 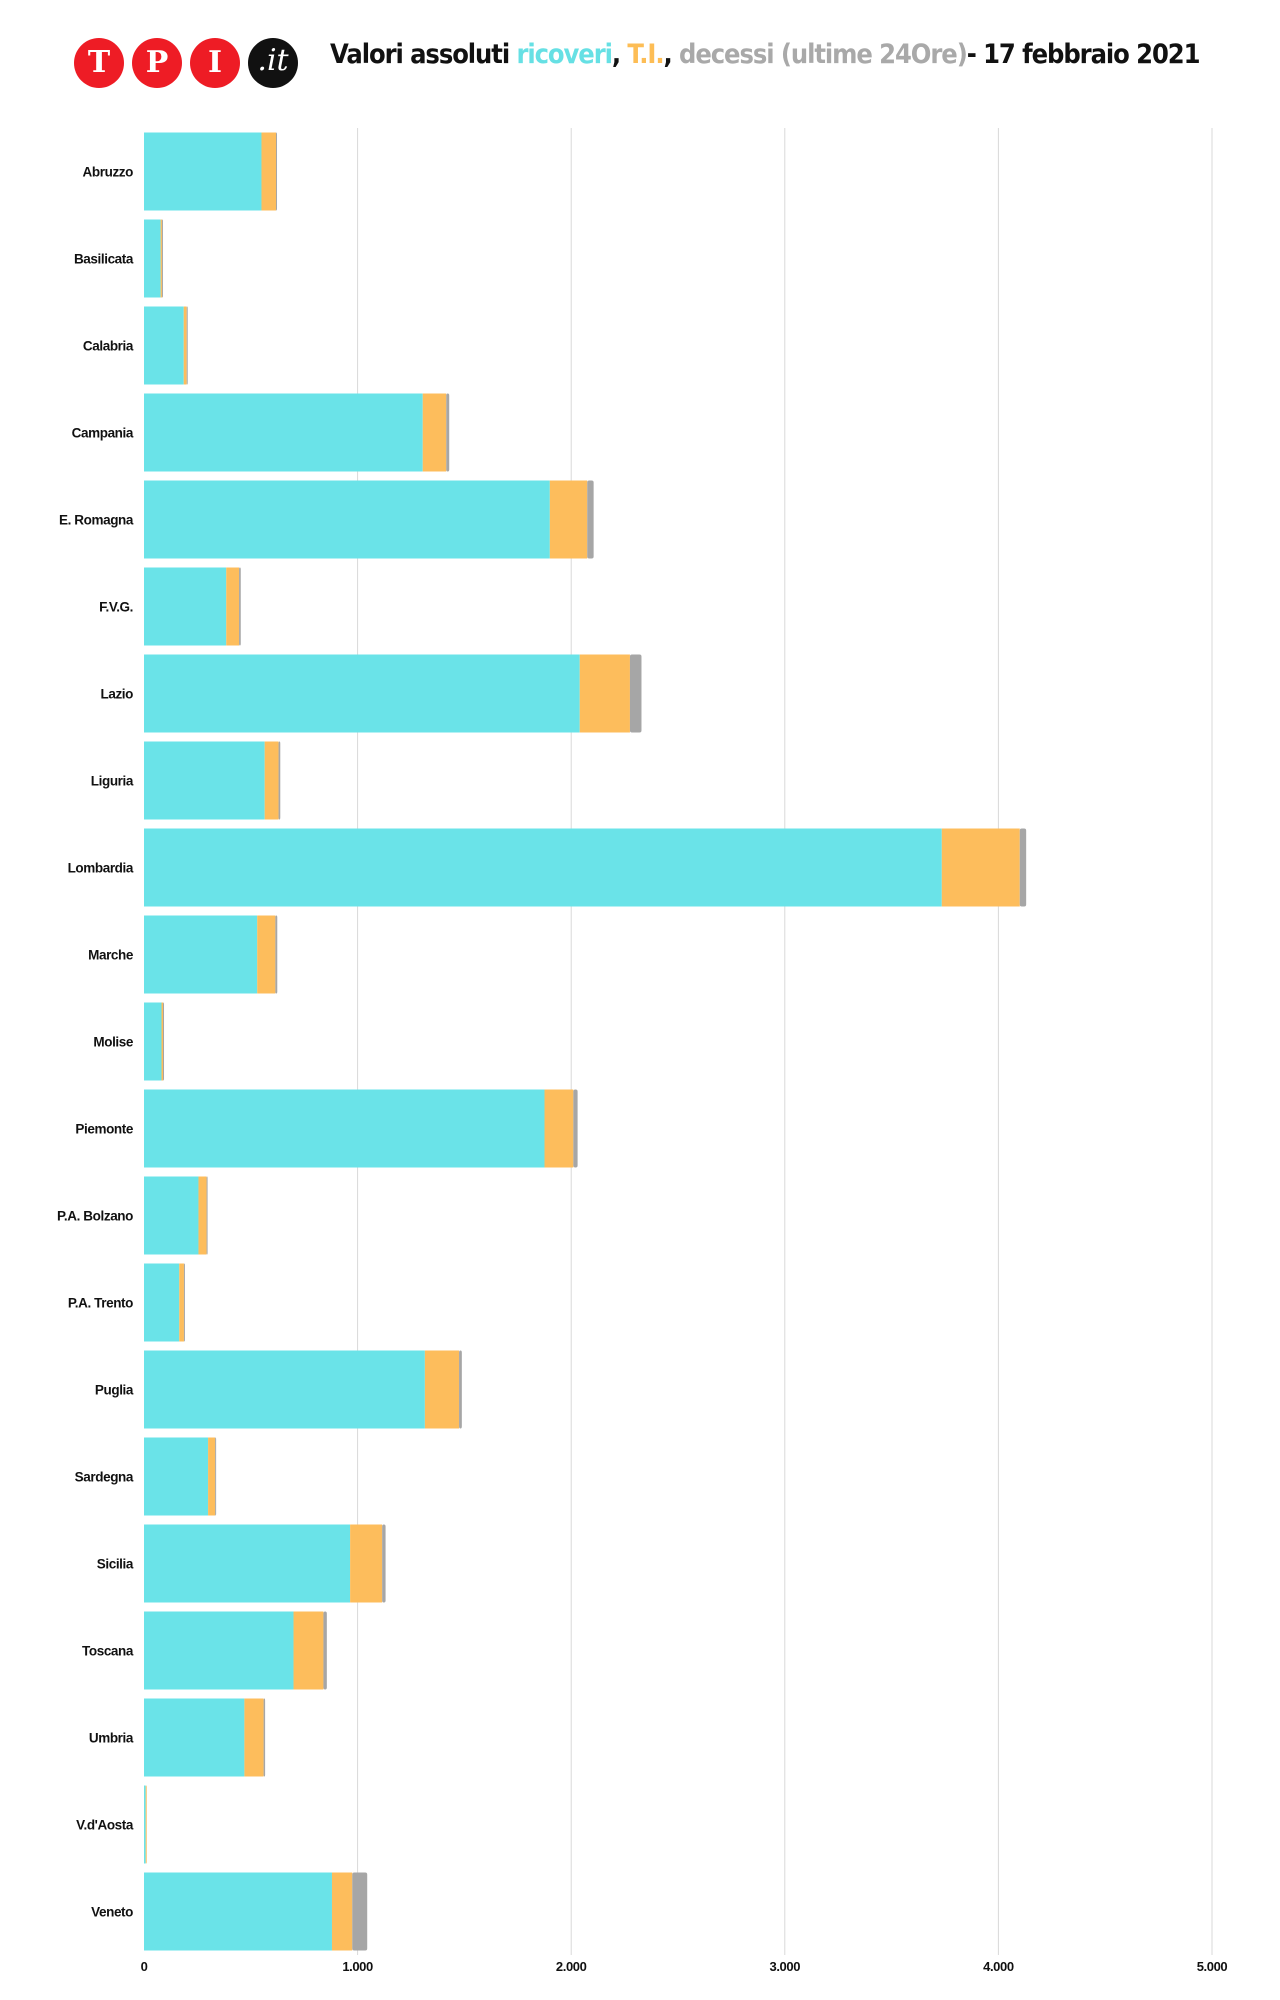 I want to click on x-tick-label: 4.000, so click(x=998, y=1966).